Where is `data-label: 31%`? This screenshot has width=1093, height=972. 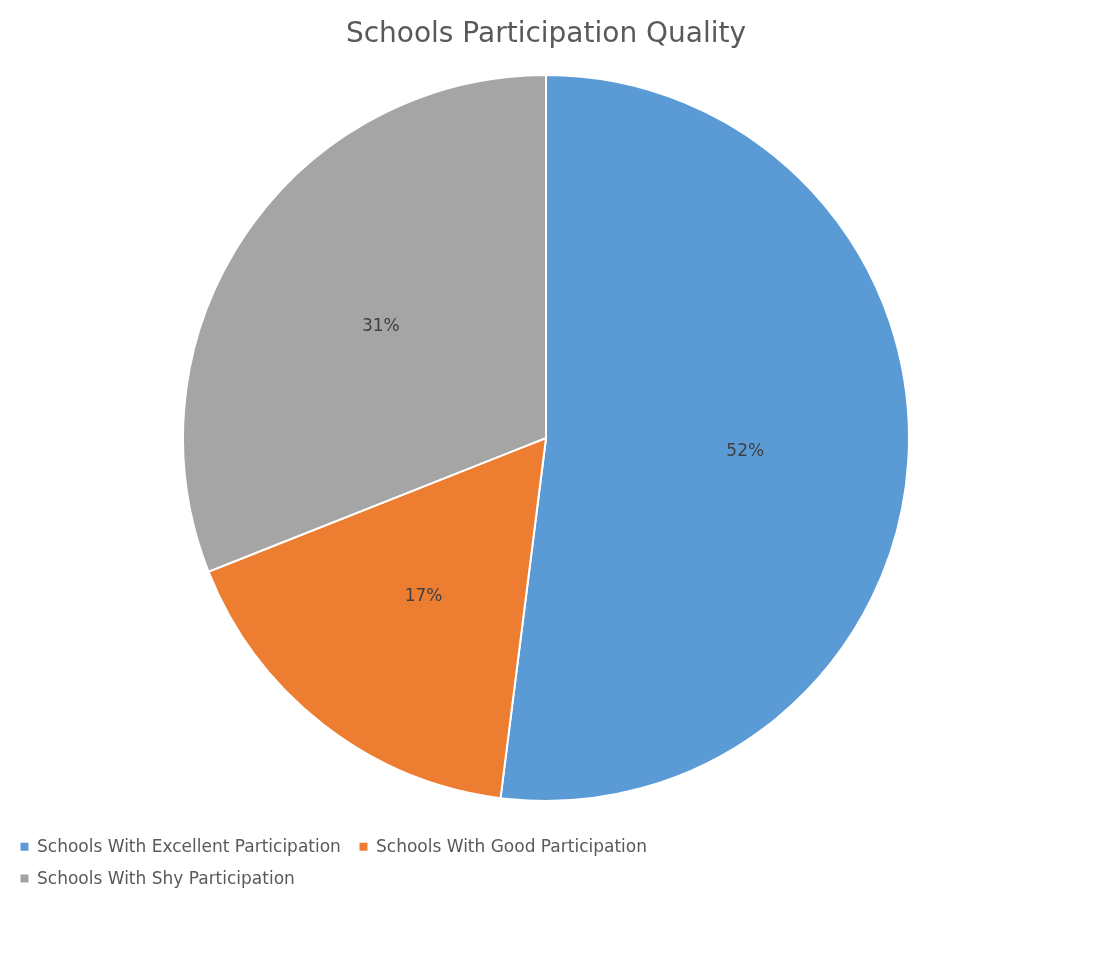
data-label: 31% is located at coordinates (380, 324).